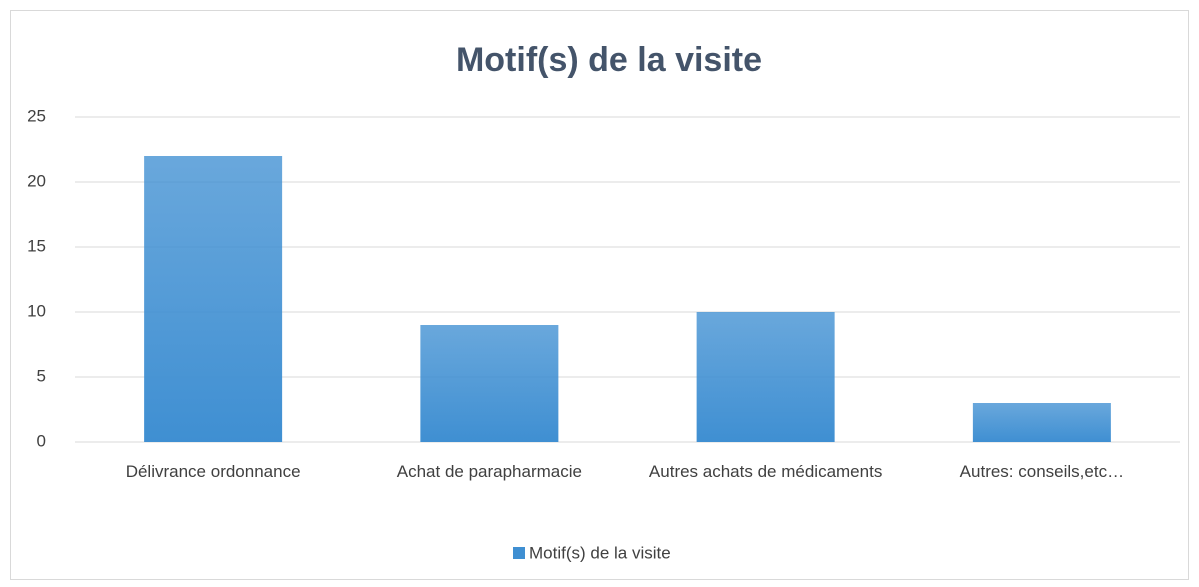 The height and width of the screenshot is (587, 1199). What do you see at coordinates (213, 471) in the screenshot?
I see `x-tick-label: Délivrance ordonnance` at bounding box center [213, 471].